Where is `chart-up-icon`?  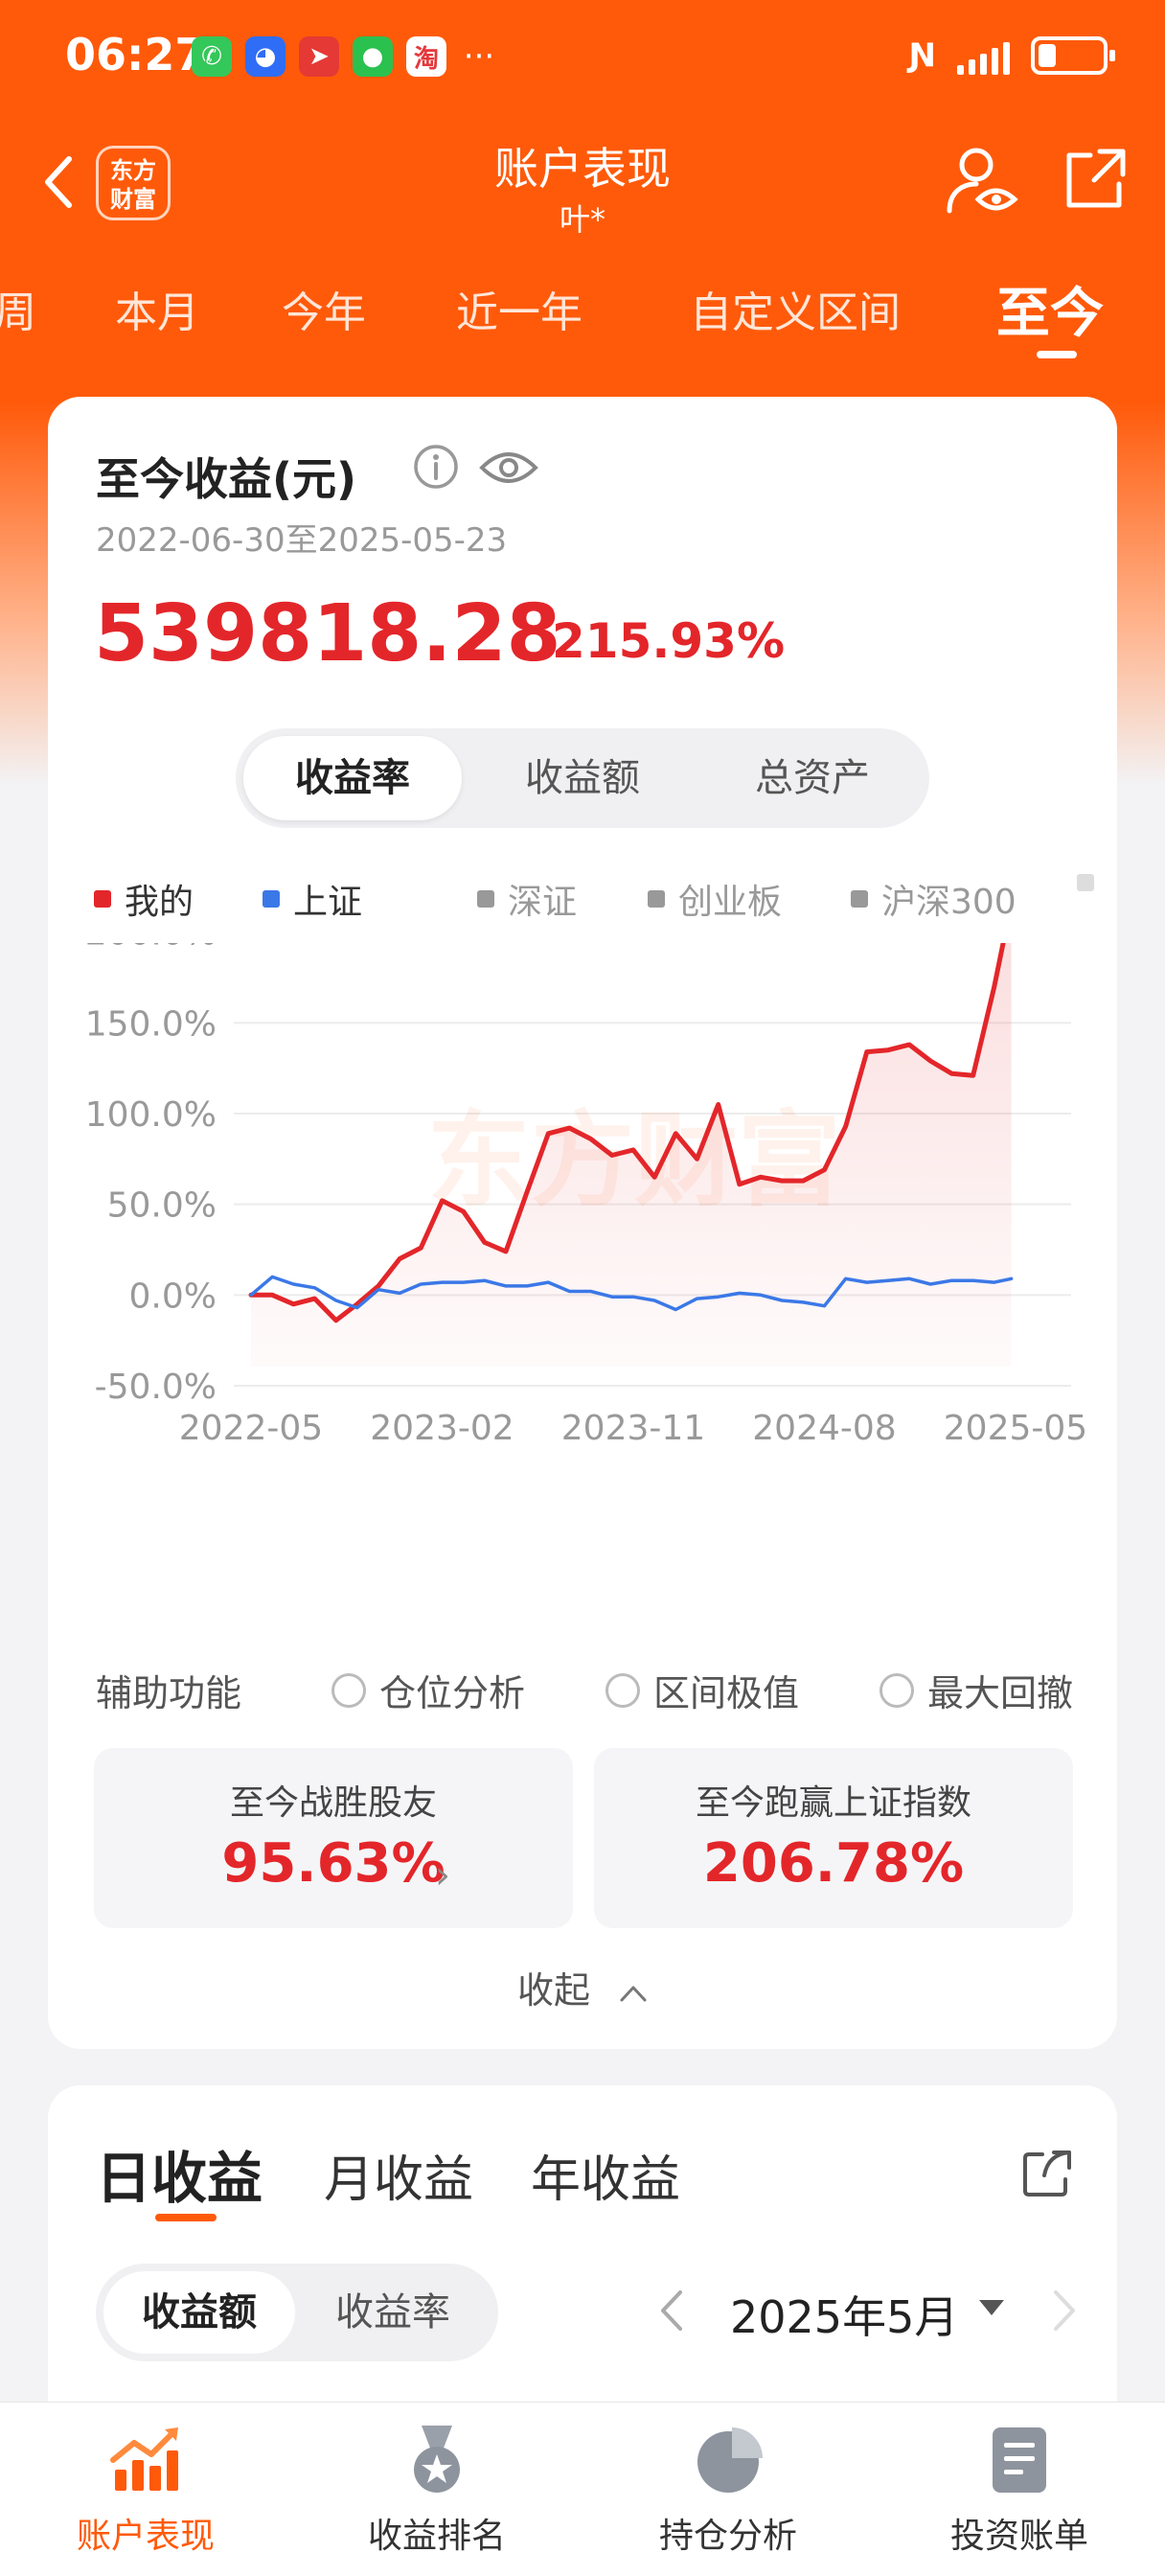 chart-up-icon is located at coordinates (144, 2459).